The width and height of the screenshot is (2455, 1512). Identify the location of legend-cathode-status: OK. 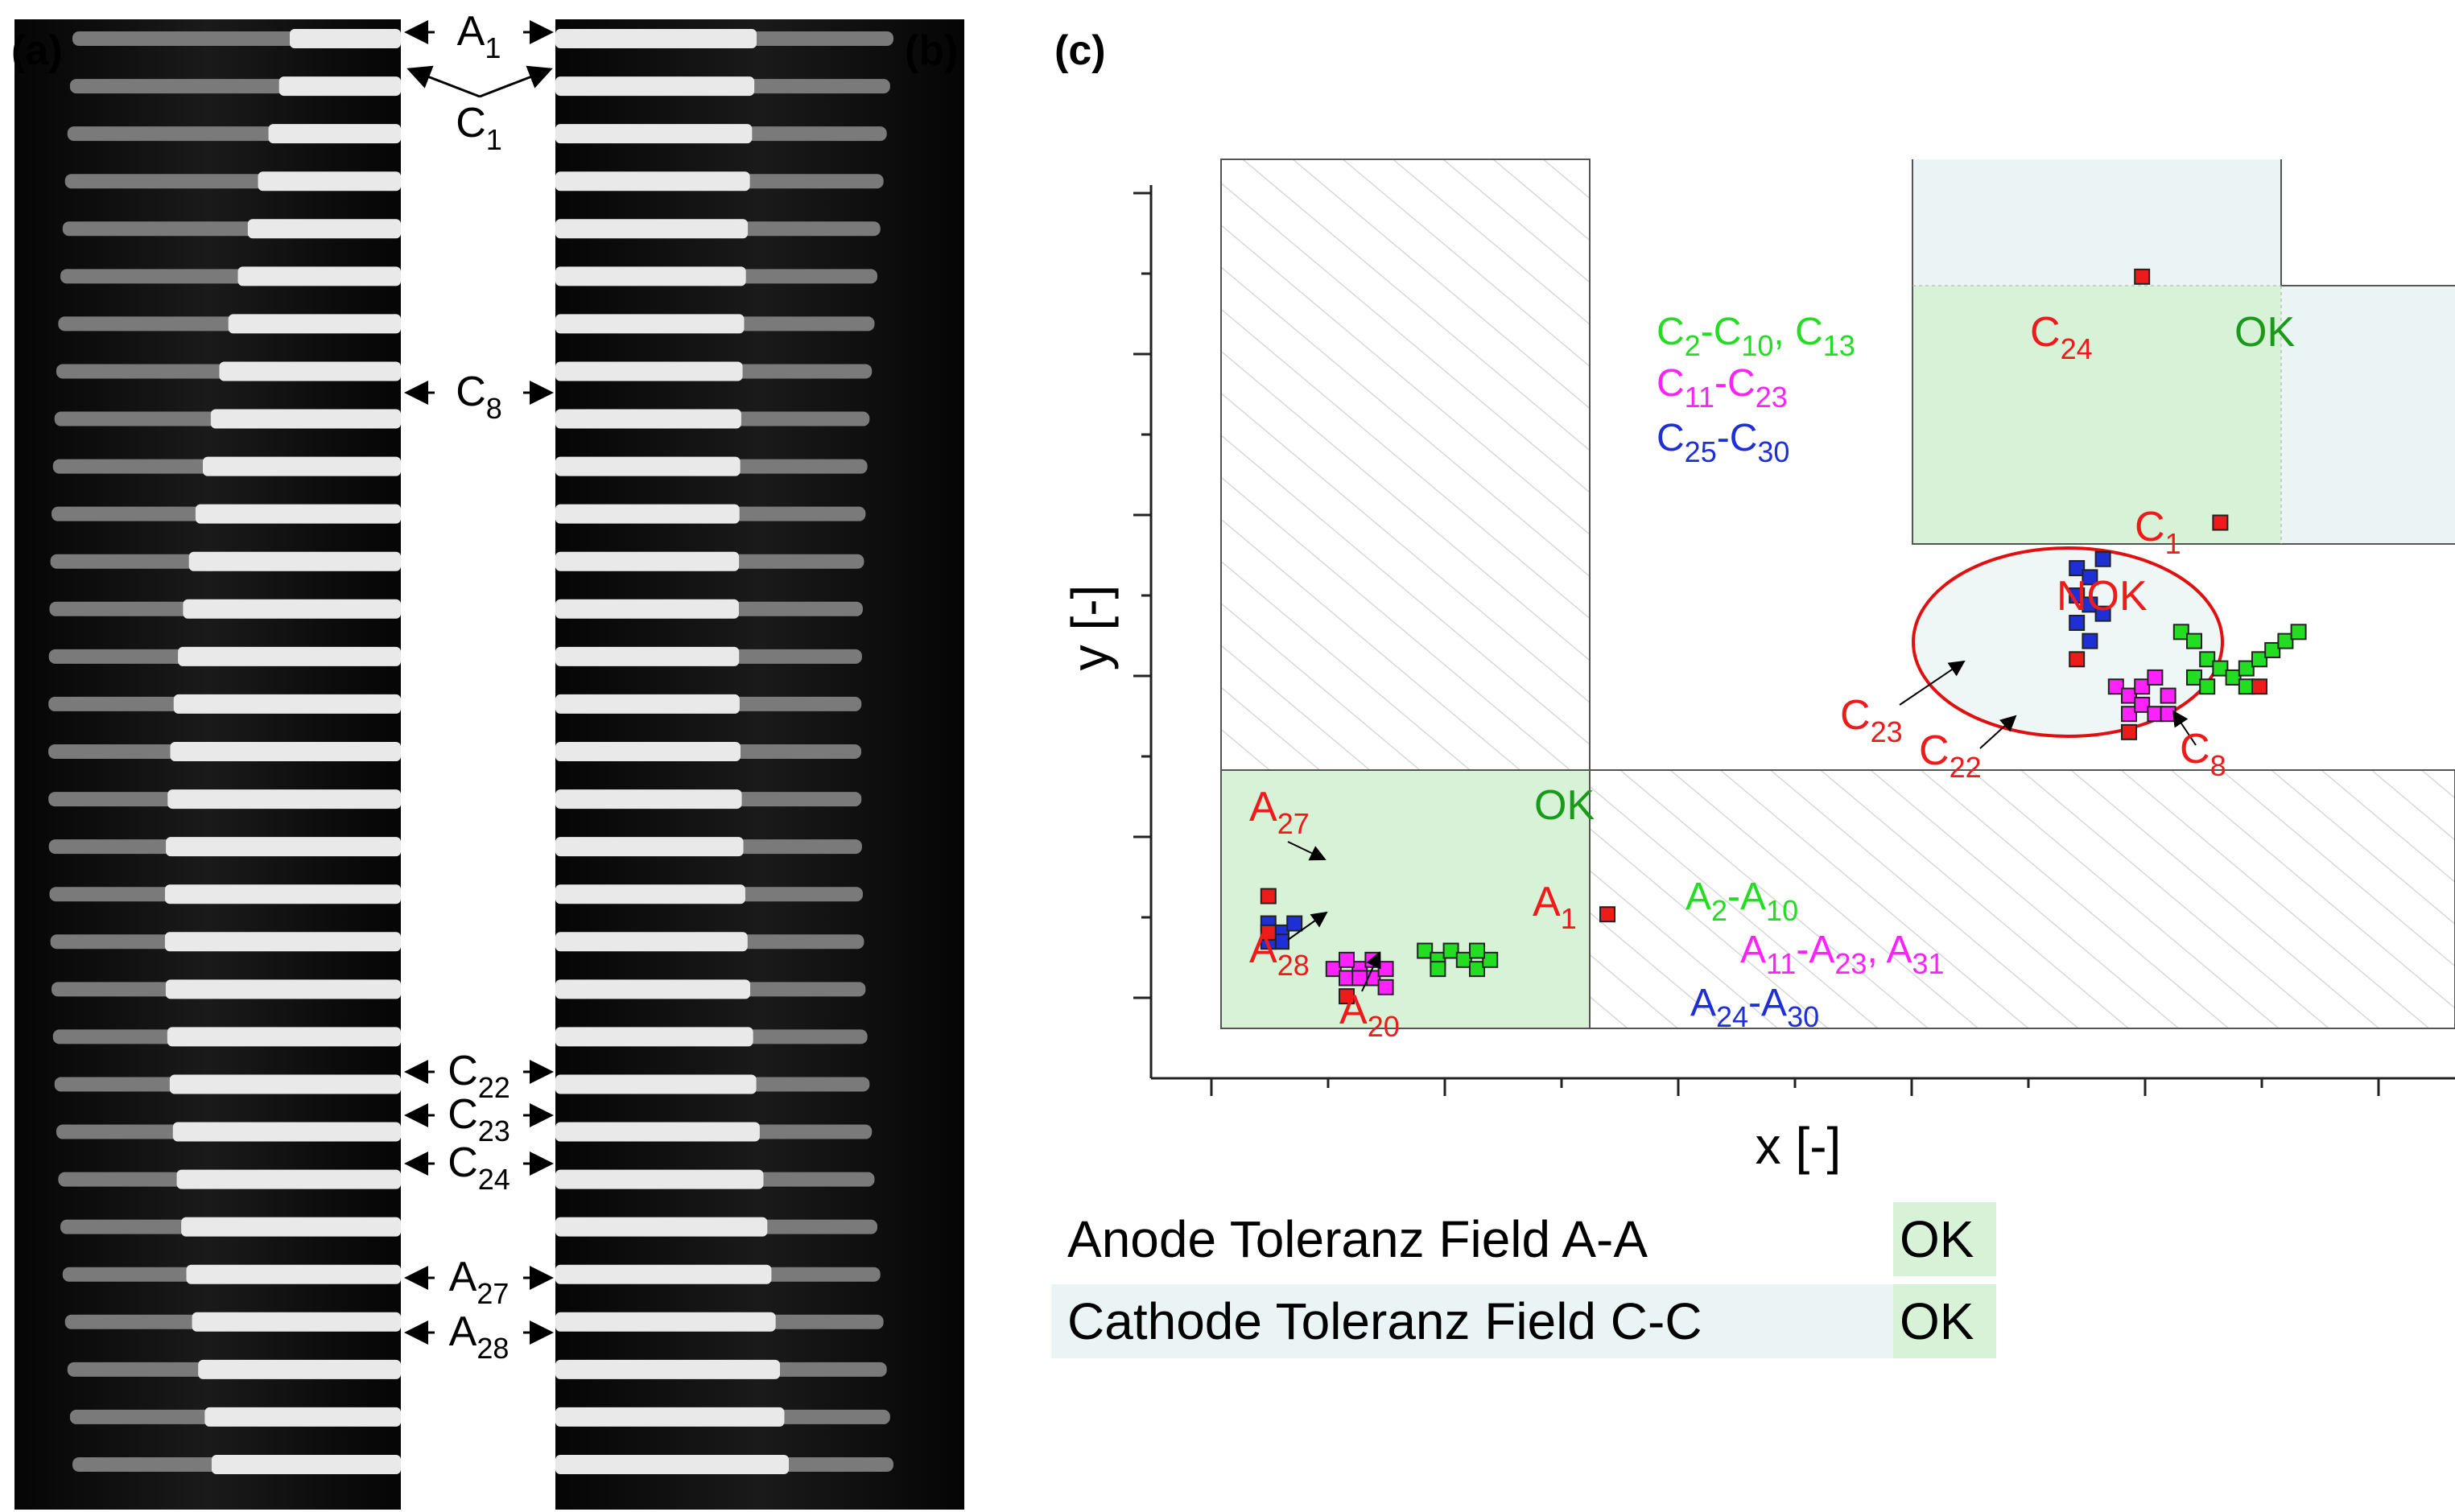
(1937, 1321).